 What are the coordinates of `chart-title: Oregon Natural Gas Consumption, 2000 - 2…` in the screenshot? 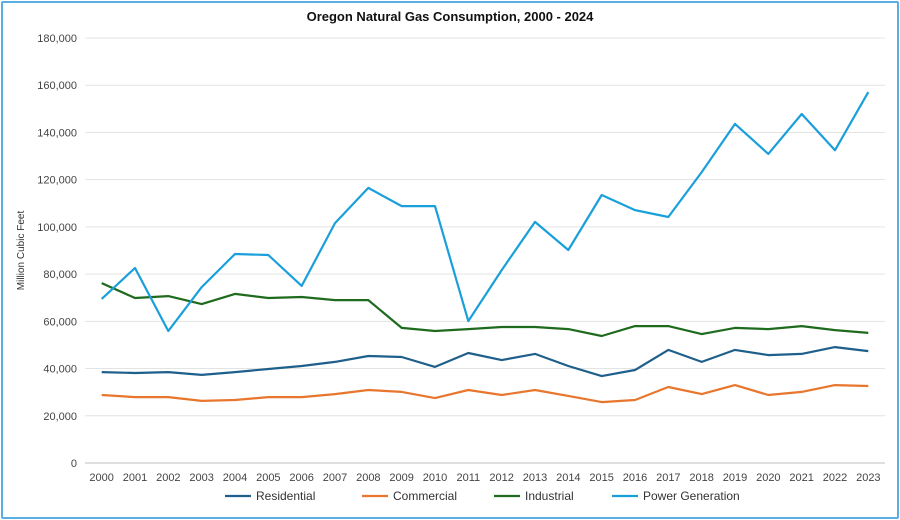 It's located at (450, 16).